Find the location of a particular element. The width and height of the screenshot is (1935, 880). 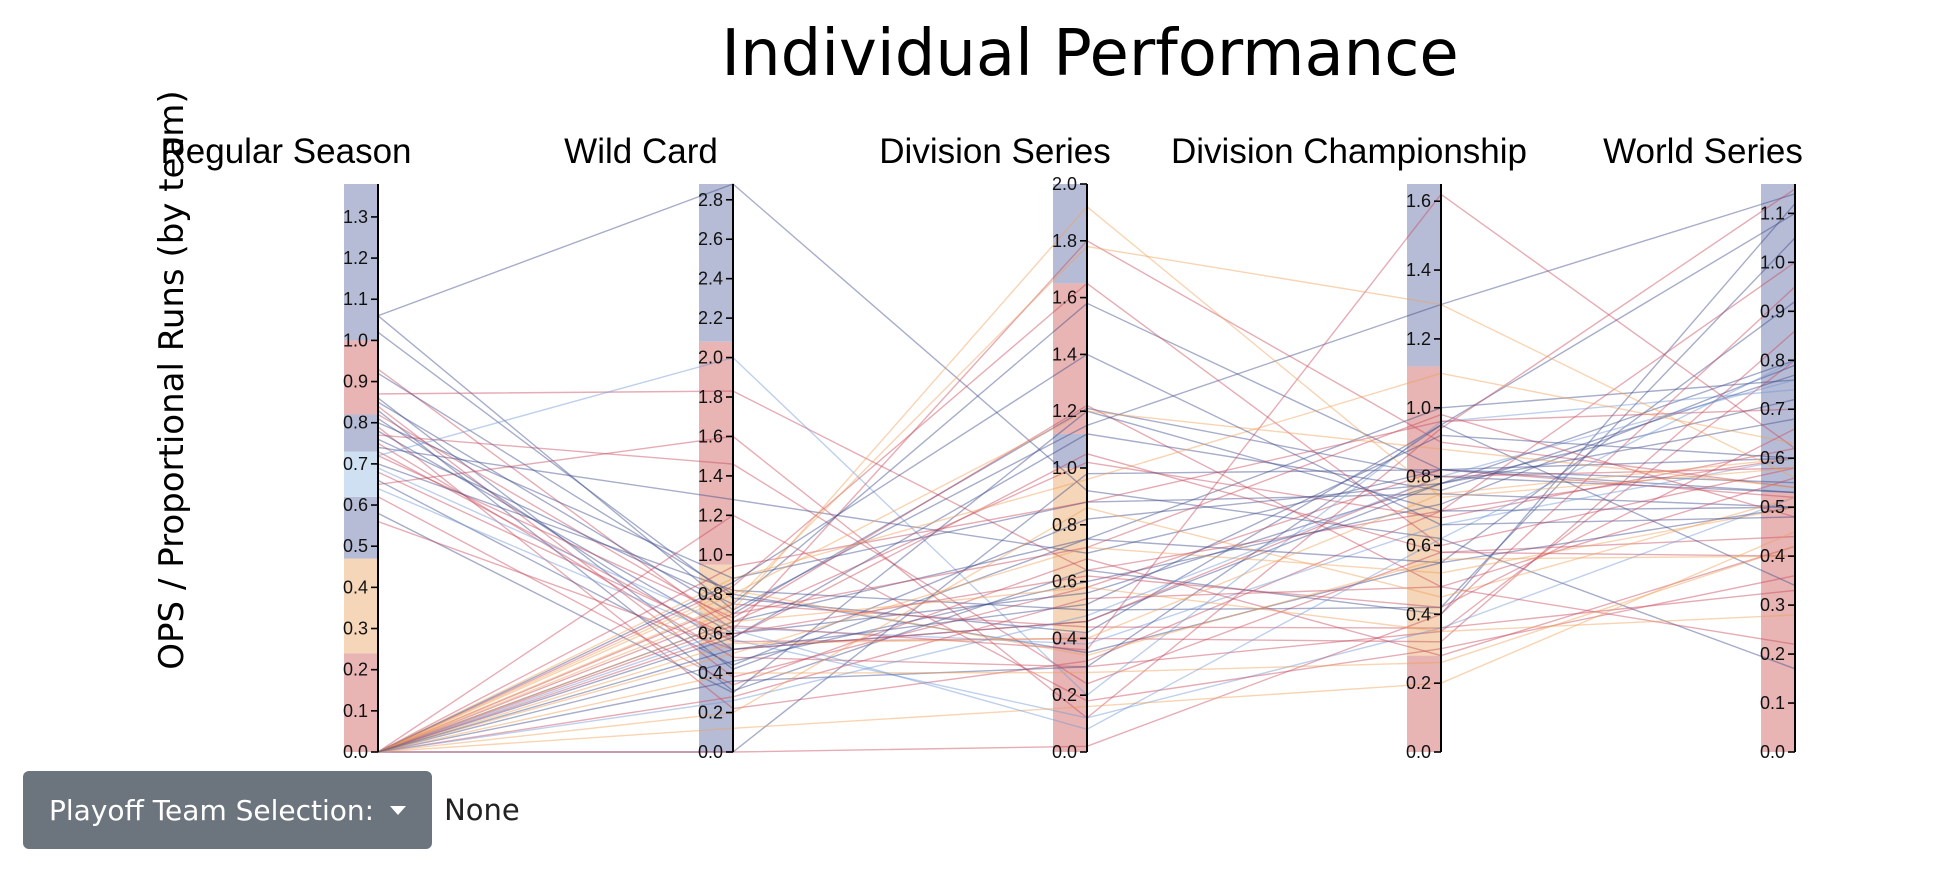

tick-label: 2.4 is located at coordinates (710, 279).